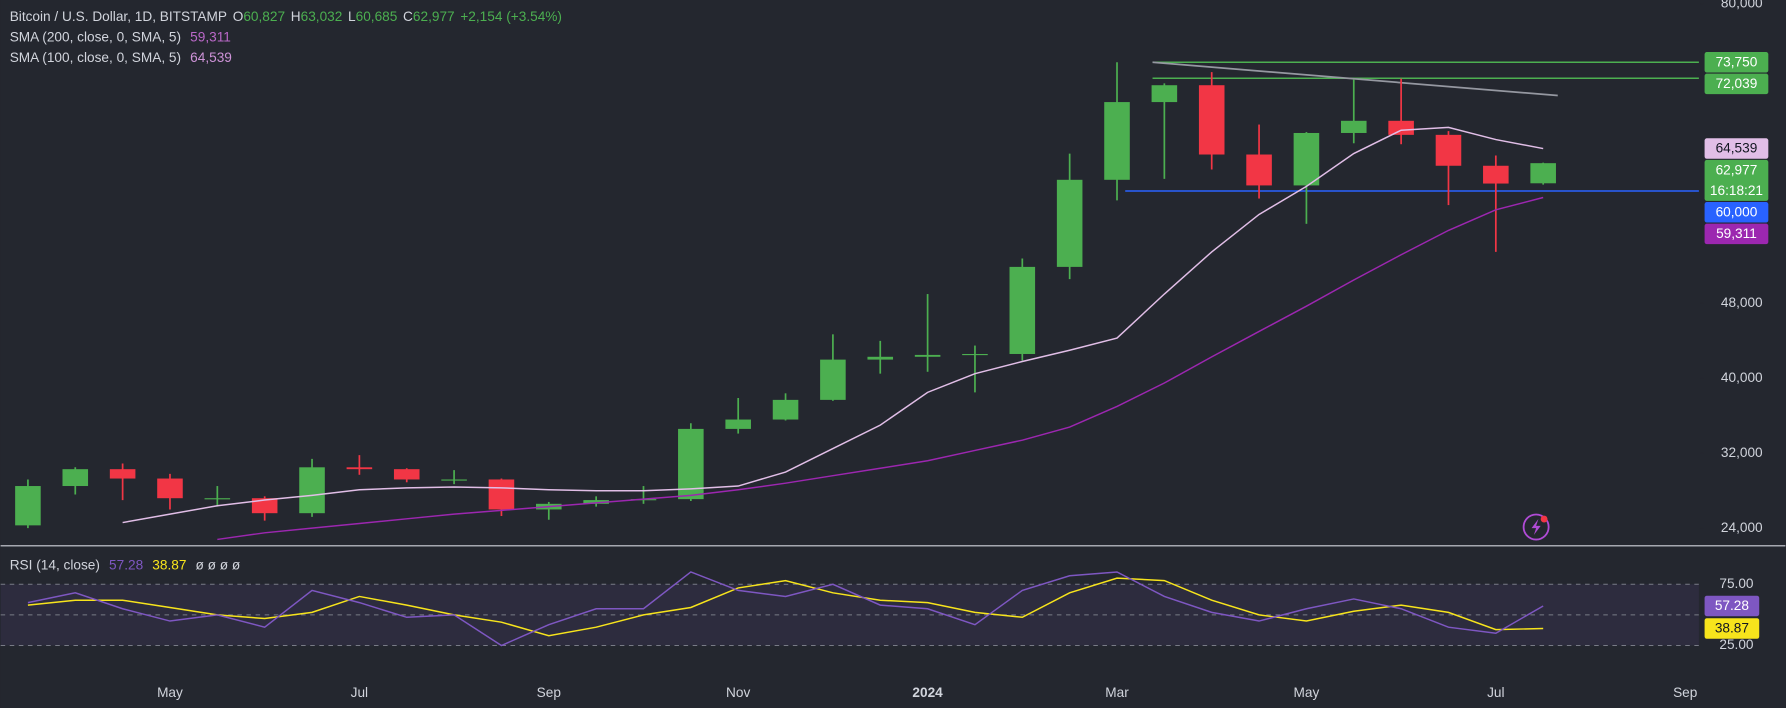 This screenshot has width=1786, height=708. I want to click on price-label: 64,539, so click(1737, 148).